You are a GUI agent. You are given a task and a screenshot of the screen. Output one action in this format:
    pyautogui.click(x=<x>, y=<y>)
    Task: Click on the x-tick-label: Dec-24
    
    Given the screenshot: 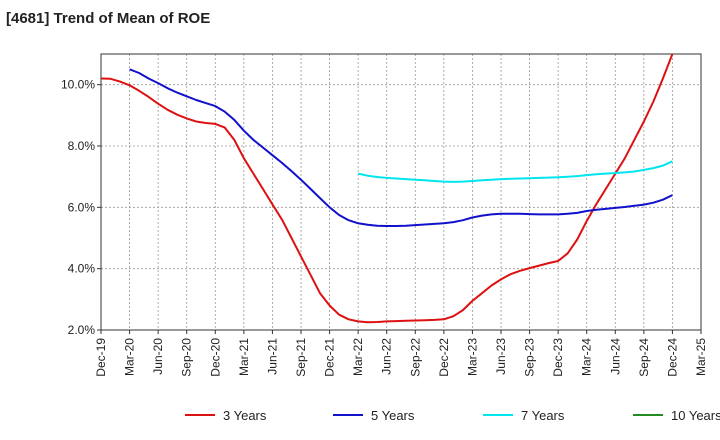 What is the action you would take?
    pyautogui.click(x=672, y=357)
    